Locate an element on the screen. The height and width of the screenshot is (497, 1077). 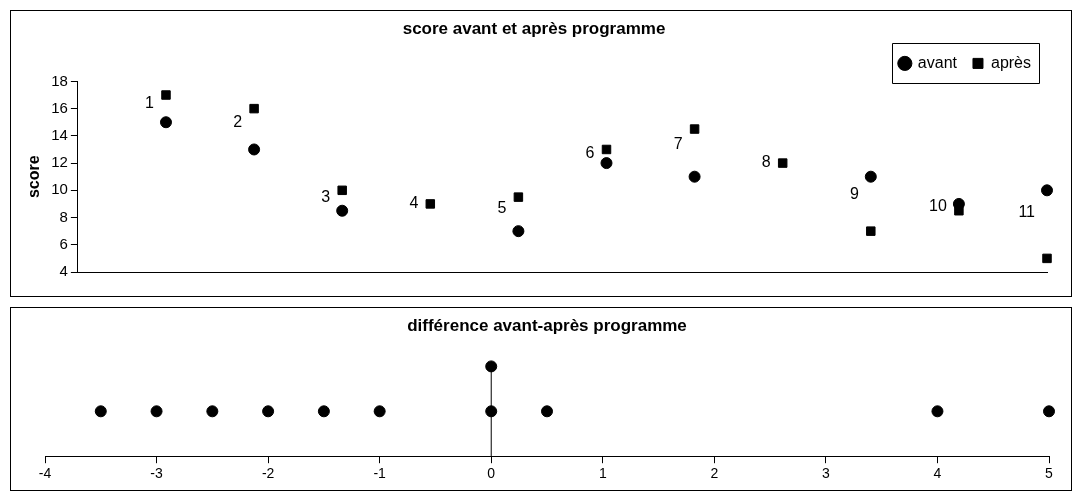
category-label: 6 is located at coordinates (590, 153).